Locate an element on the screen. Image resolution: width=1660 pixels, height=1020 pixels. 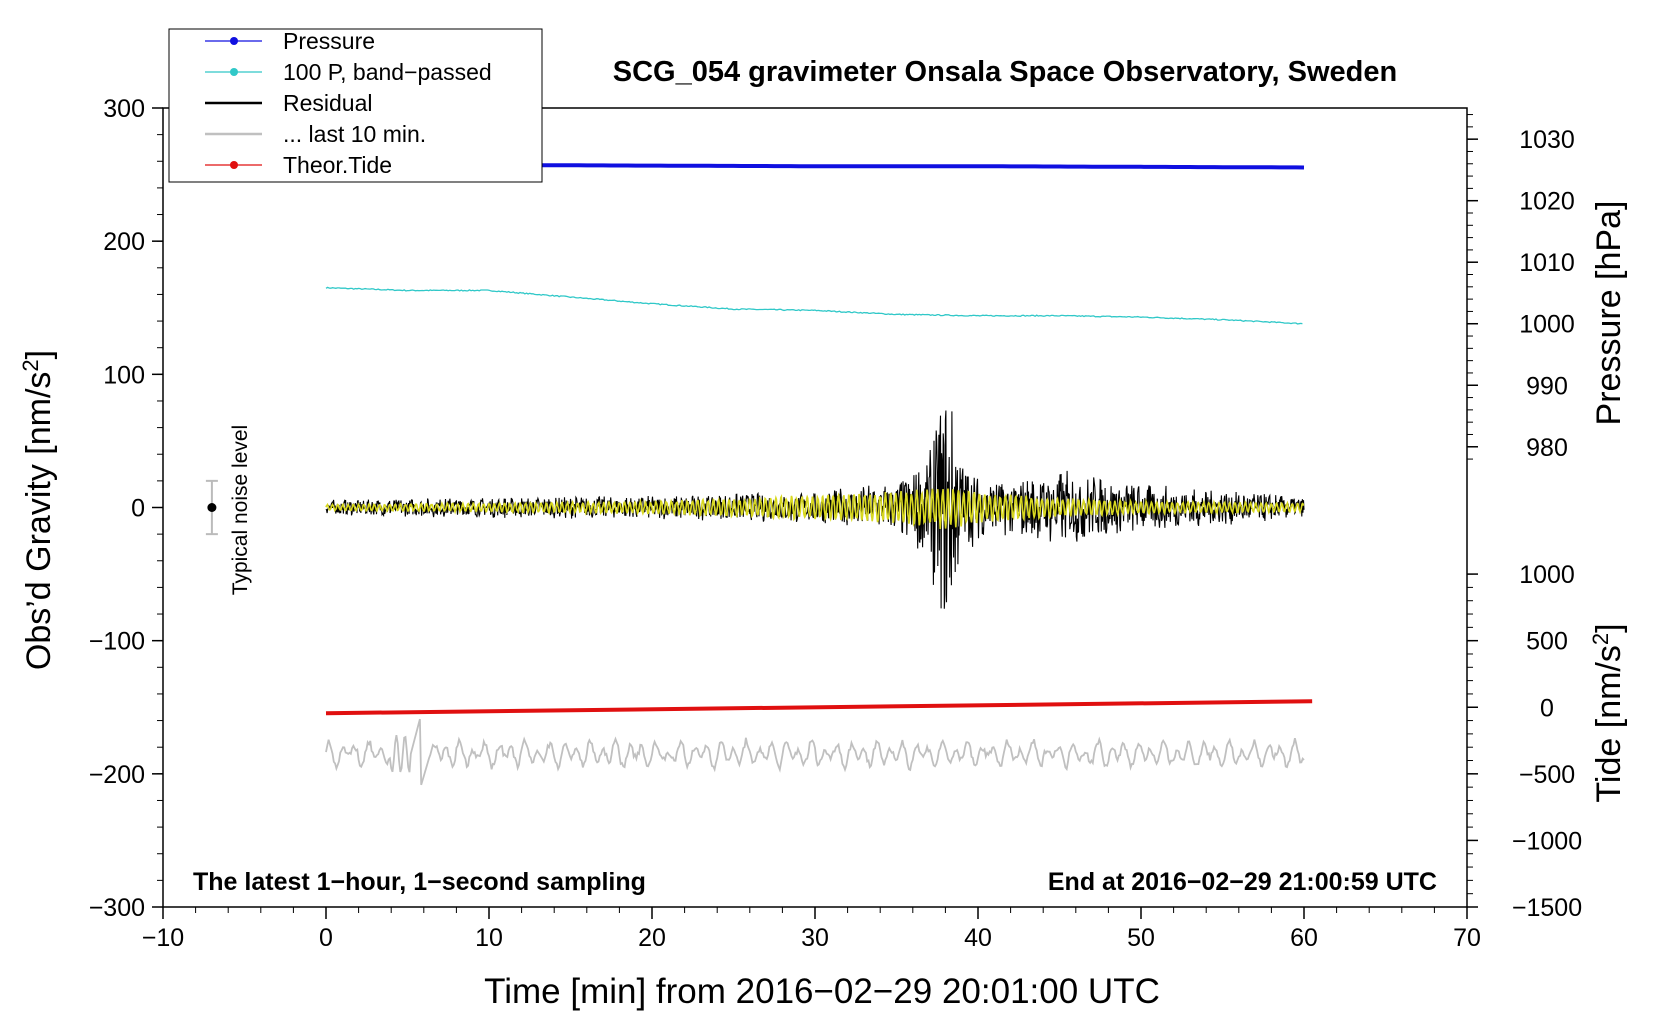
y-axis-label-tide: Tide [nm/s2] is located at coordinates (1608, 712).